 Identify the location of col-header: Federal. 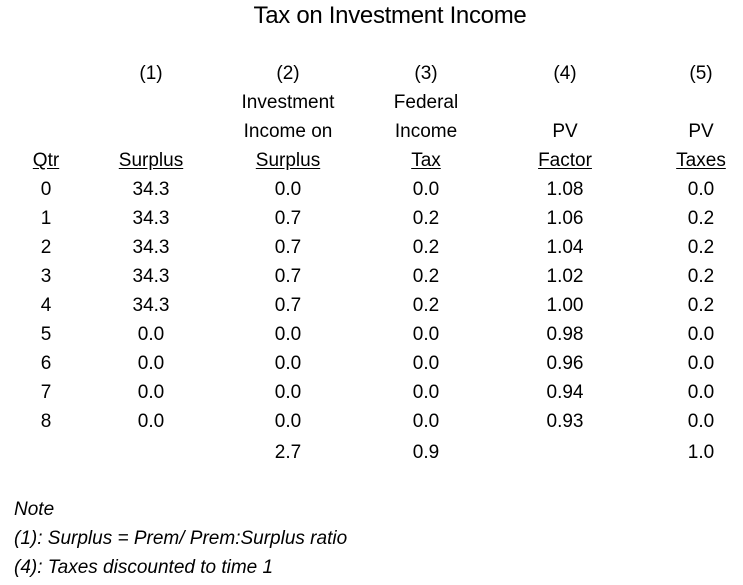
(426, 102).